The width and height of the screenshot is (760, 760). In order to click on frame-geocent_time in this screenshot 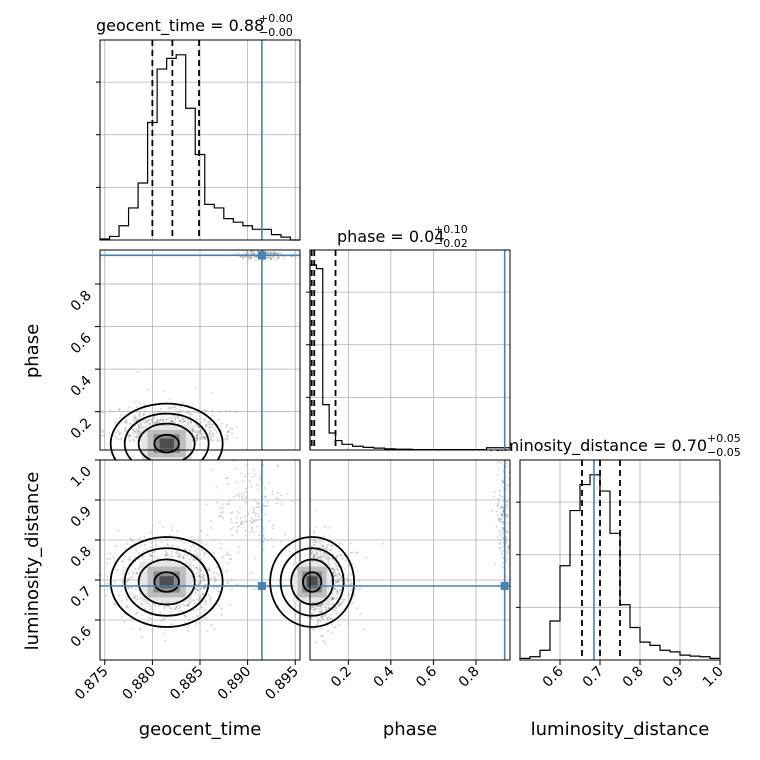, I will do `click(200, 140)`.